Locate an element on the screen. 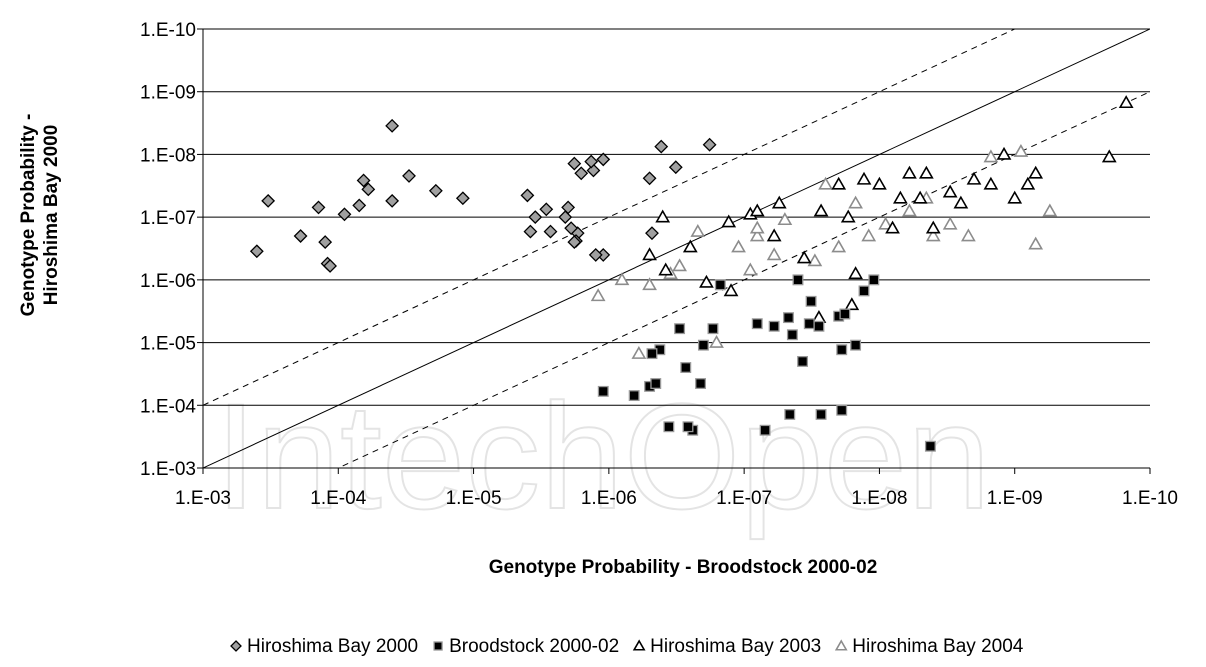 The height and width of the screenshot is (667, 1206). legend-label: Hiroshima Bay 2003 is located at coordinates (735, 646).